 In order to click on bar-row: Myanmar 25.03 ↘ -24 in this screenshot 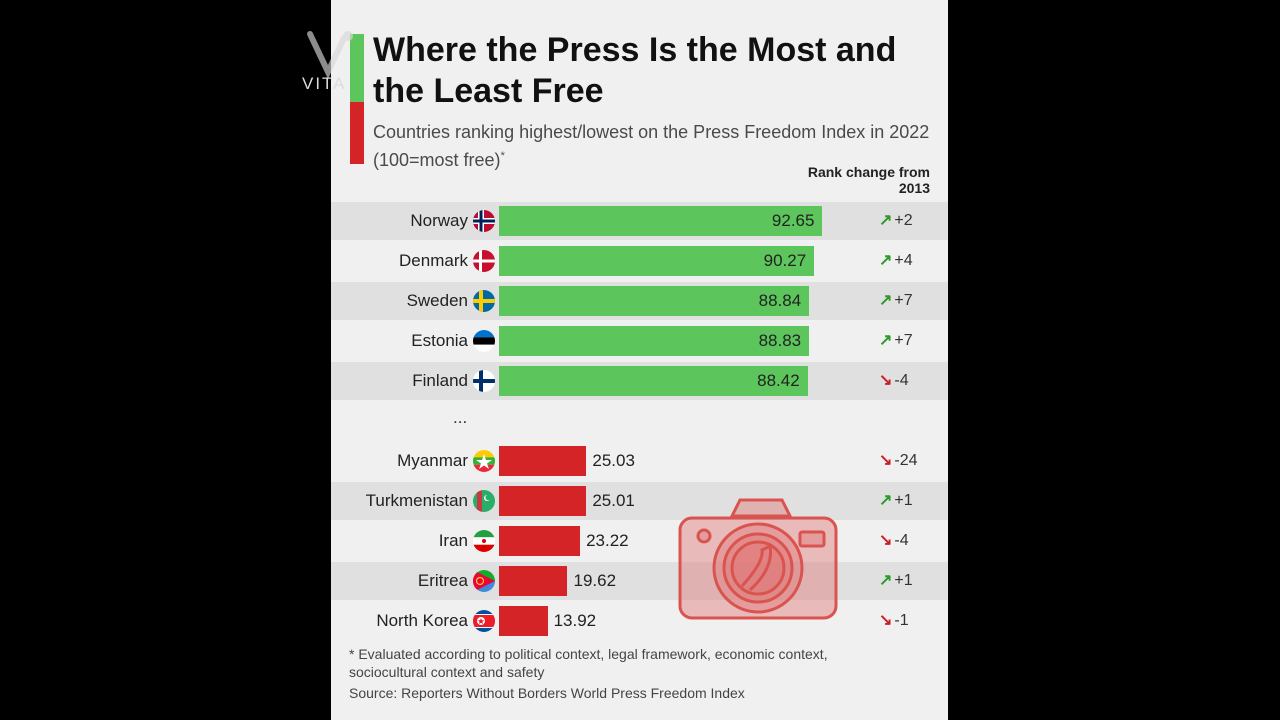, I will do `click(639, 461)`.